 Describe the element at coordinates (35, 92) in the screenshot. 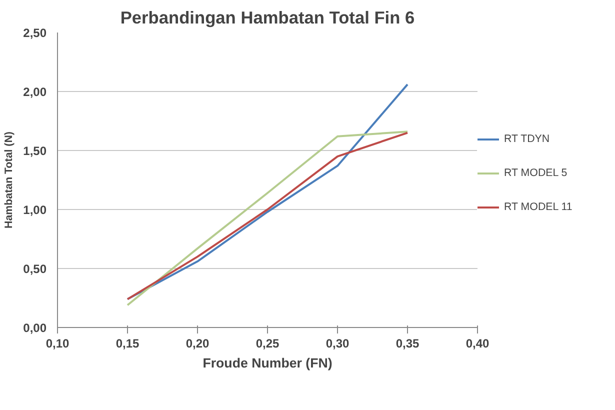

I see `y-tick-label: 2,00` at that location.